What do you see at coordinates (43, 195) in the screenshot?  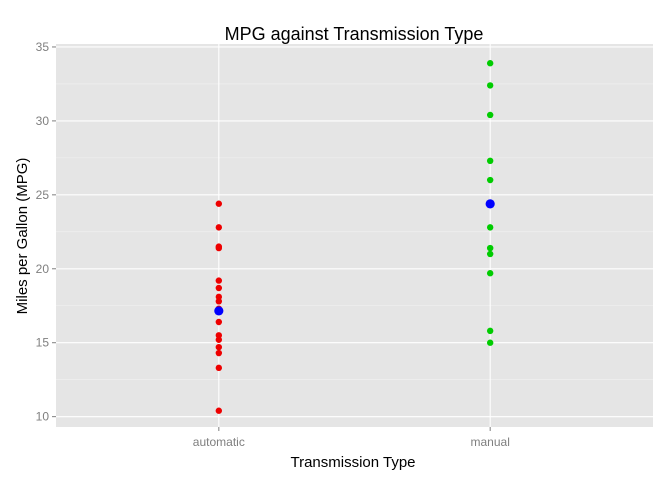 I see `y-tick-label: 25` at bounding box center [43, 195].